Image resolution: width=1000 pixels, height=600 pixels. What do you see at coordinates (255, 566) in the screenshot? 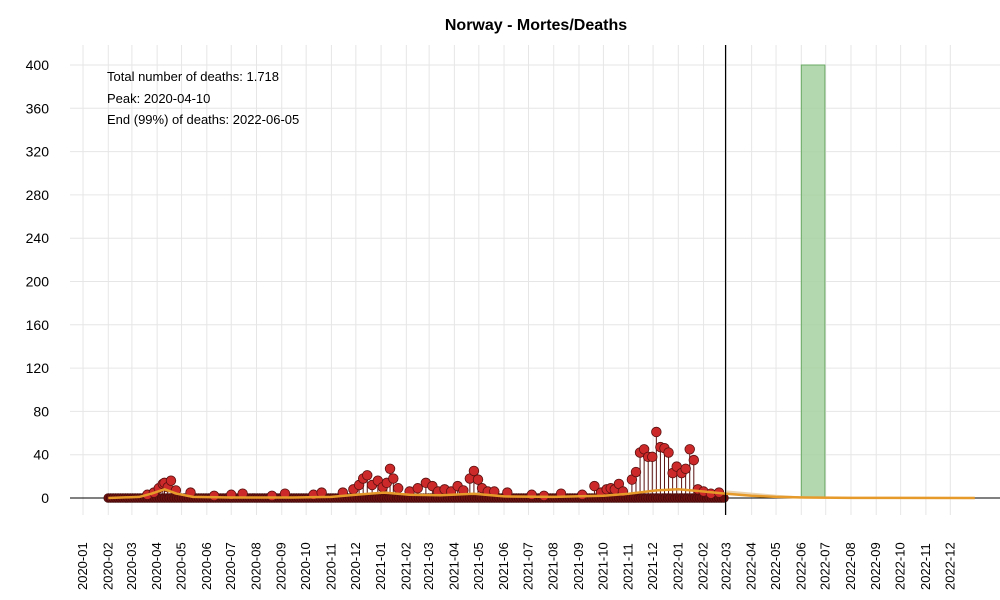
I see `x-tick-label: 2020-08` at bounding box center [255, 566].